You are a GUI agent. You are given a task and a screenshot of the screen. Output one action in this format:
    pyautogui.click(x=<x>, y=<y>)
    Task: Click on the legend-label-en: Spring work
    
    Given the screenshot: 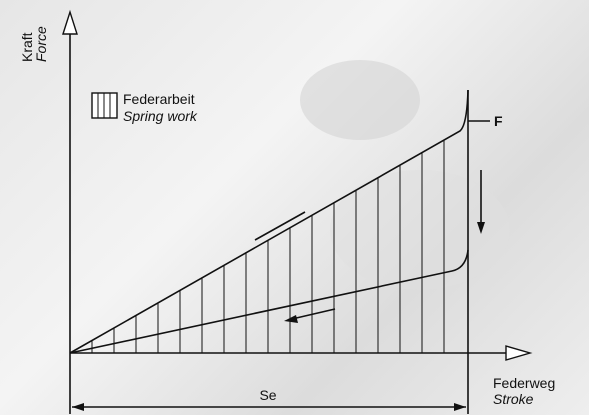 What is the action you would take?
    pyautogui.click(x=160, y=116)
    